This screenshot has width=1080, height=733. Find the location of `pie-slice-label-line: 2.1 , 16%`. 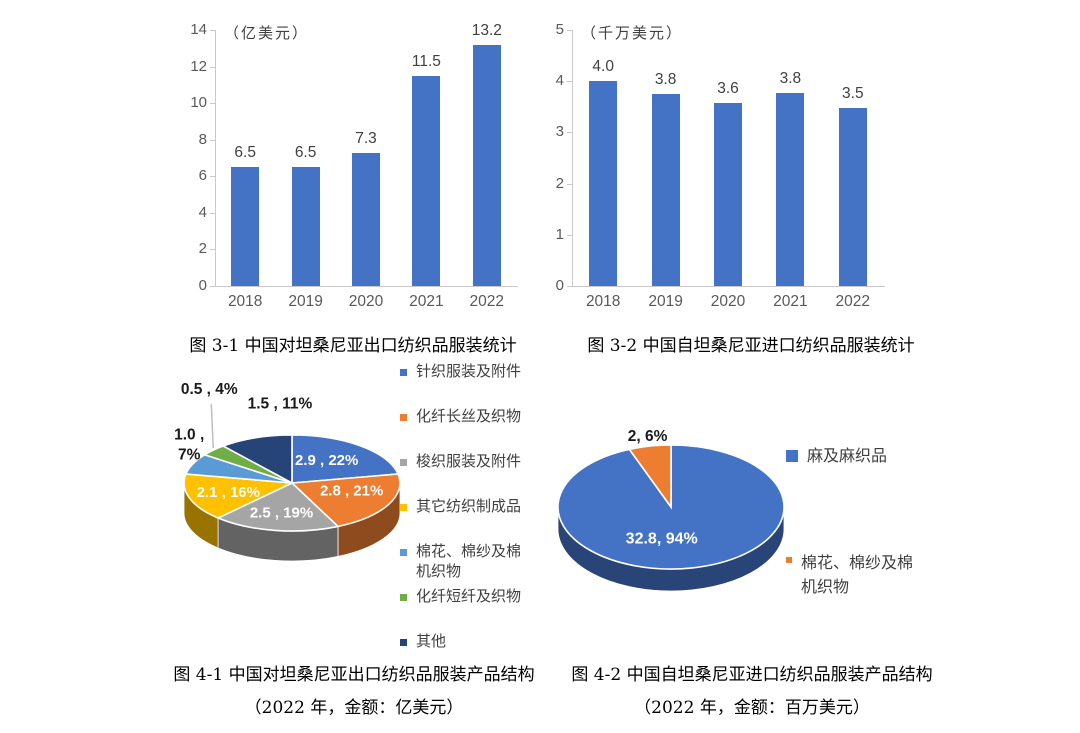

pie-slice-label-line: 2.1 , 16% is located at coordinates (228, 492).